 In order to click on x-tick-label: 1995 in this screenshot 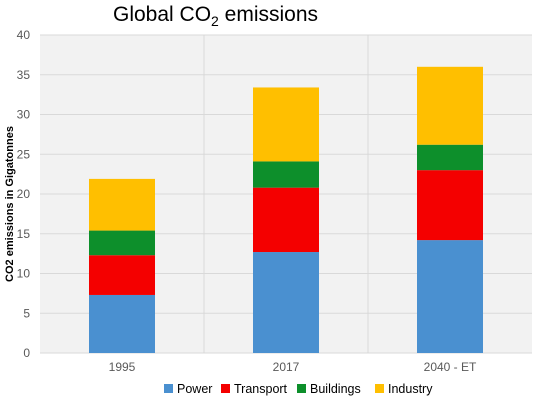, I will do `click(122, 367)`.